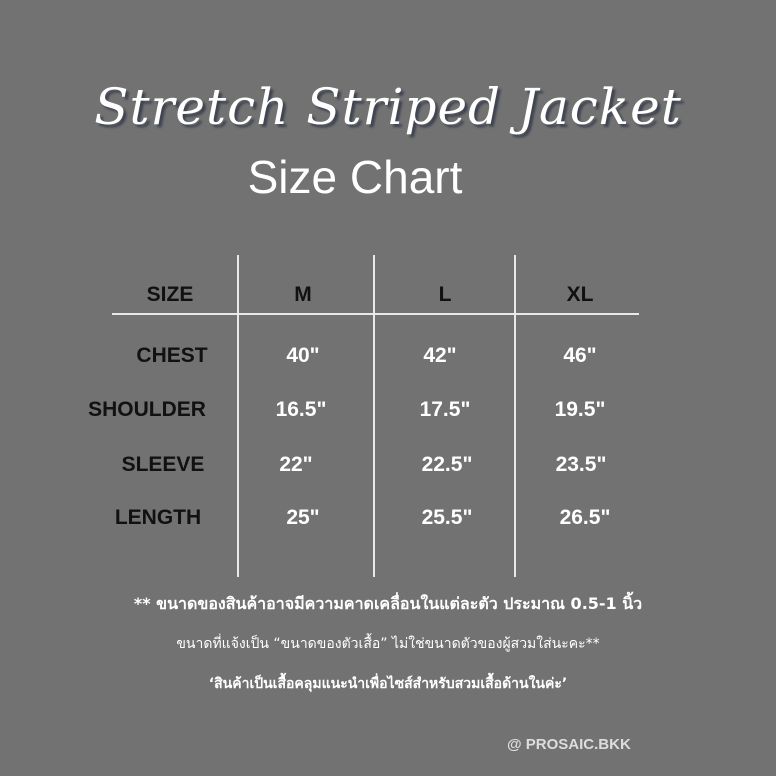  Describe the element at coordinates (172, 355) in the screenshot. I see `row-label-chest: CHEST` at that location.